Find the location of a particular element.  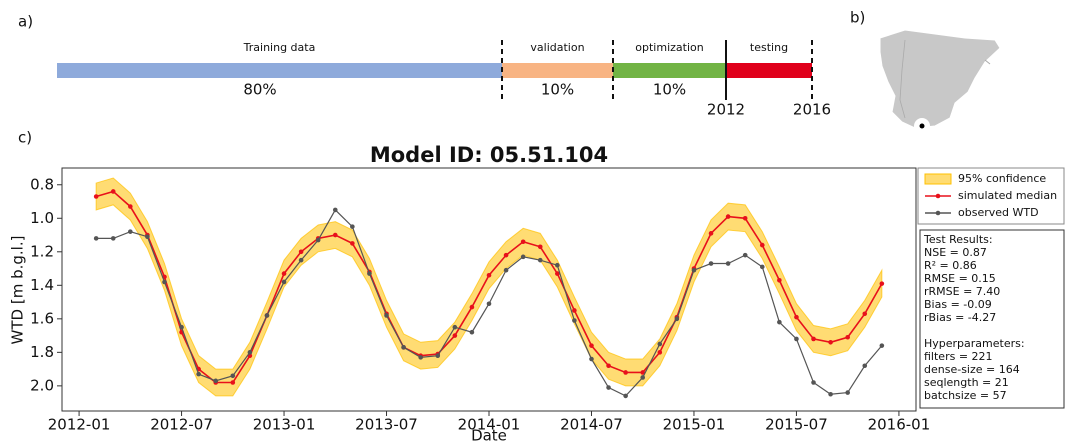

segment-share: 10% is located at coordinates (557, 90).